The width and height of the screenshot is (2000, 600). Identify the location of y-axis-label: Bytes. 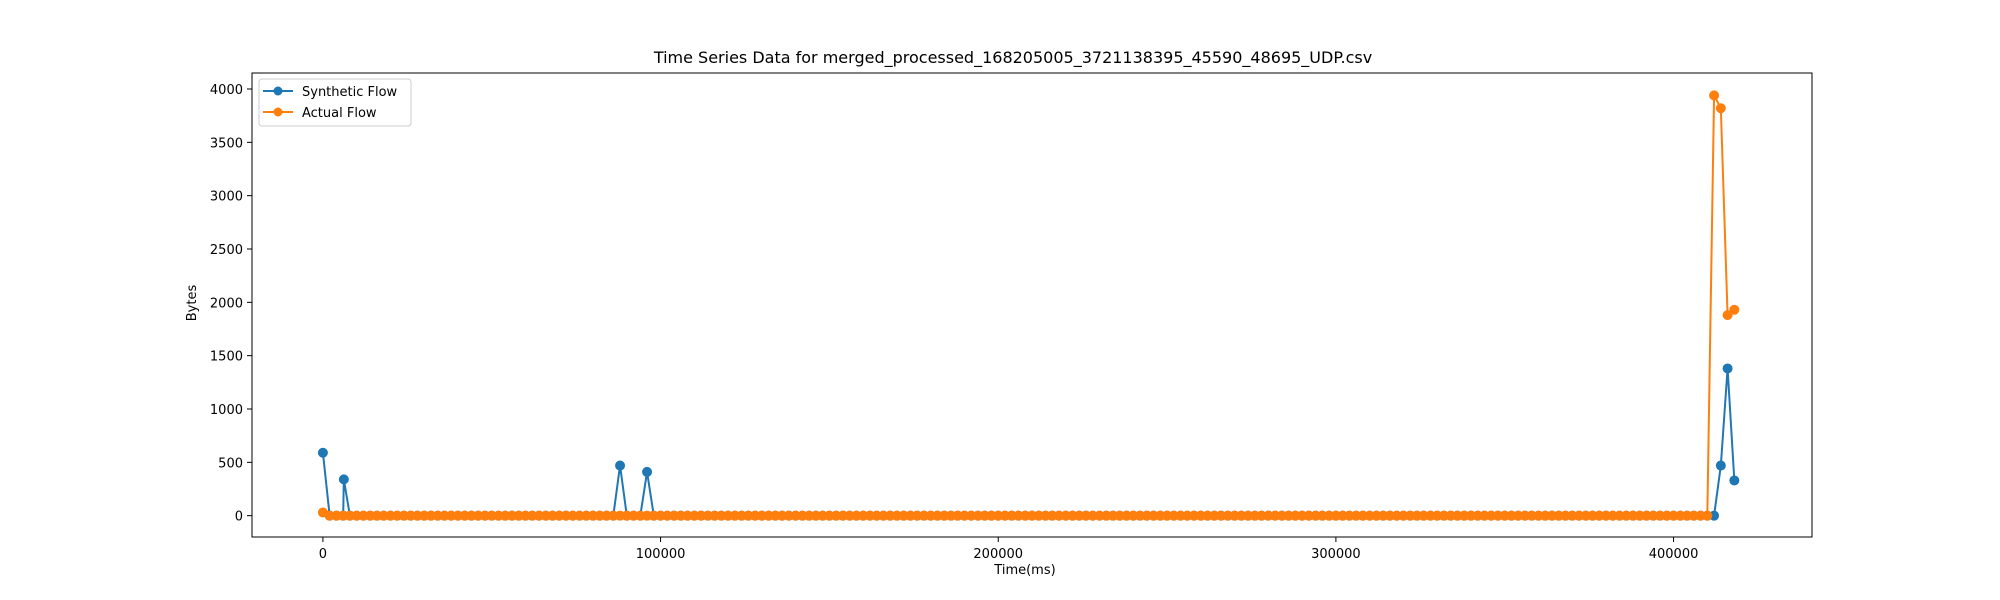
(192, 303).